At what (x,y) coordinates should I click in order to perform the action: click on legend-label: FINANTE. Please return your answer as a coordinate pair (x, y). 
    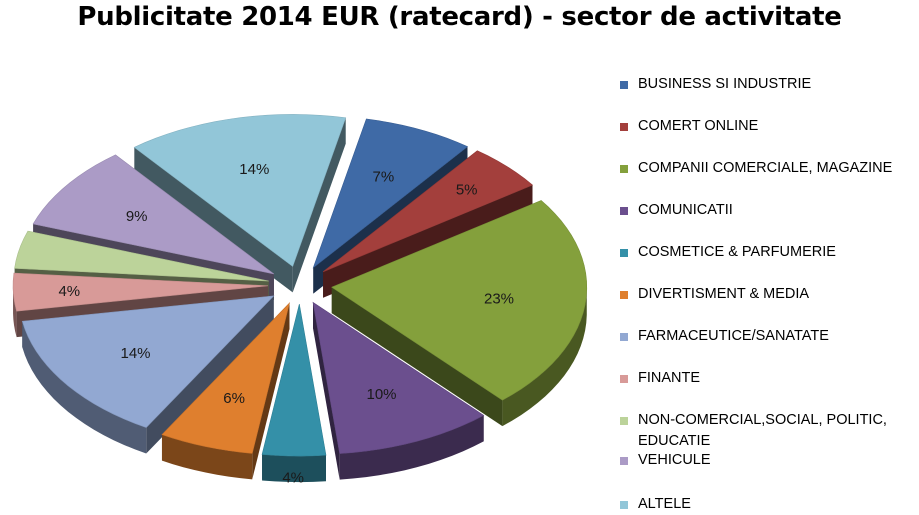
    Looking at the image, I should click on (778, 378).